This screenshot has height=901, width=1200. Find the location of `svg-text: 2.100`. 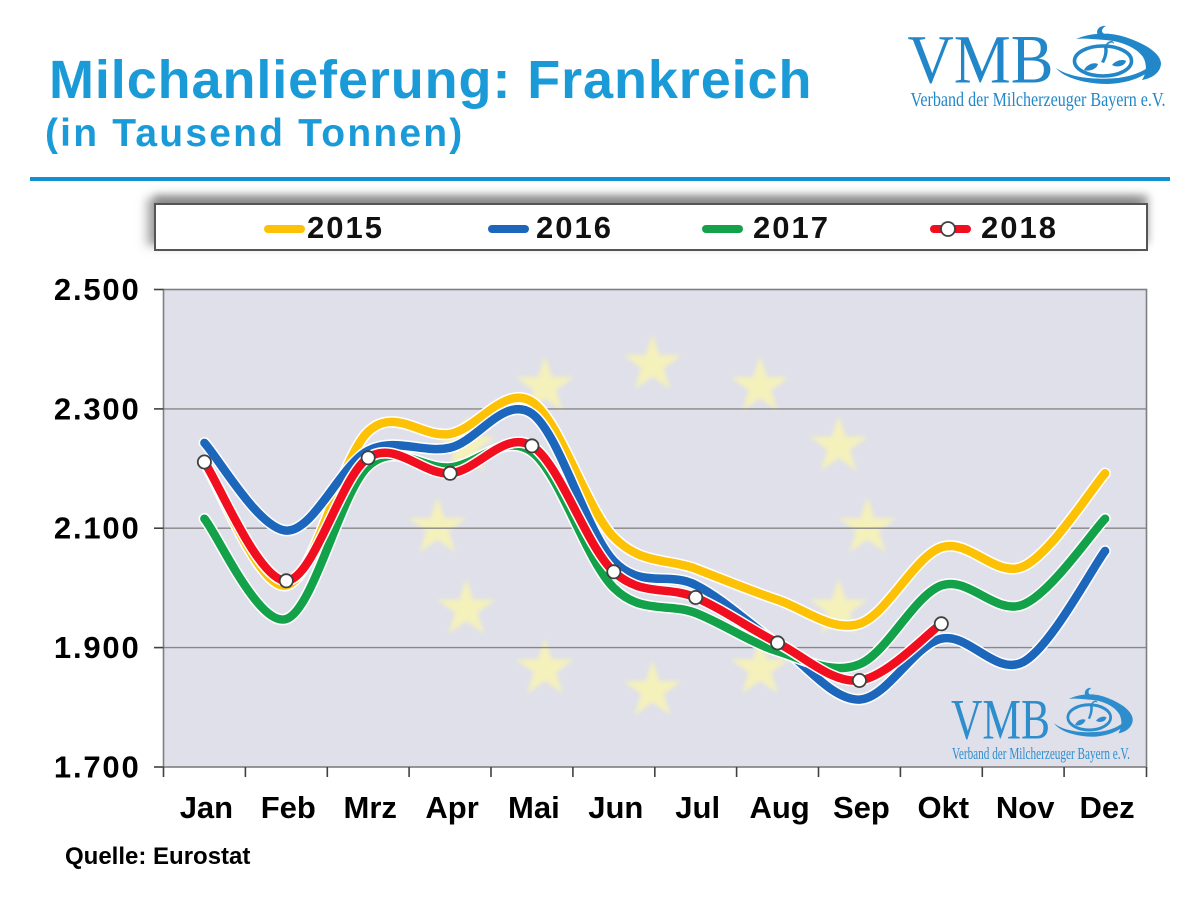

svg-text: 2.100 is located at coordinates (97, 528).